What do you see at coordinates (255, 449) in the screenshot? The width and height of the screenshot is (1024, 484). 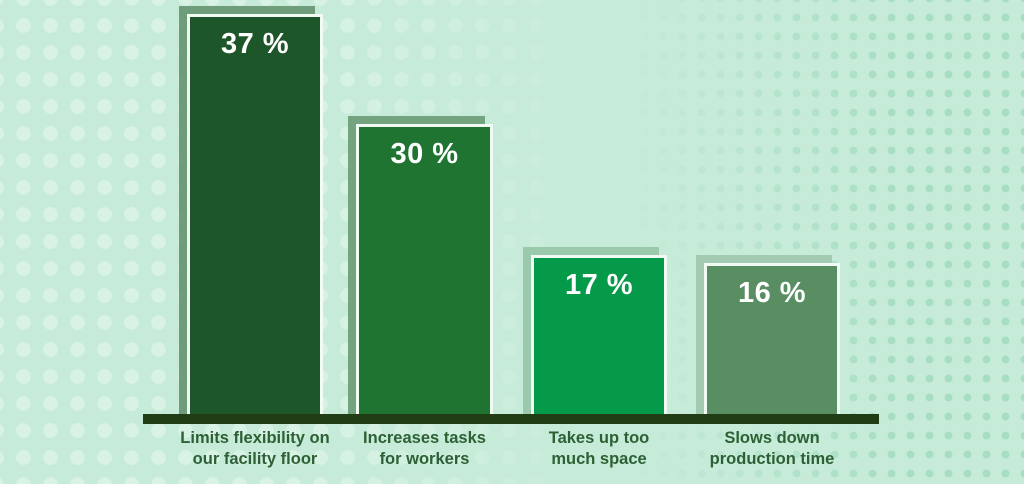 I see `bar-category-label: Limits flexibility on our facility floor` at bounding box center [255, 449].